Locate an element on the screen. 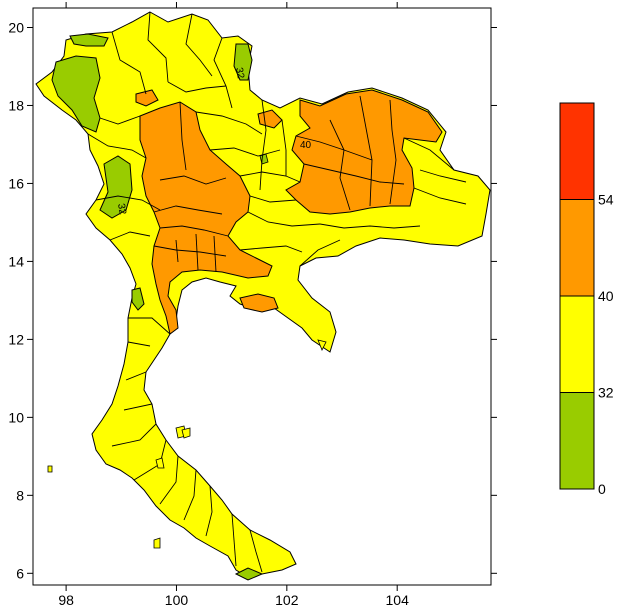  legend: 0 32 40 54 is located at coordinates (586, 299).